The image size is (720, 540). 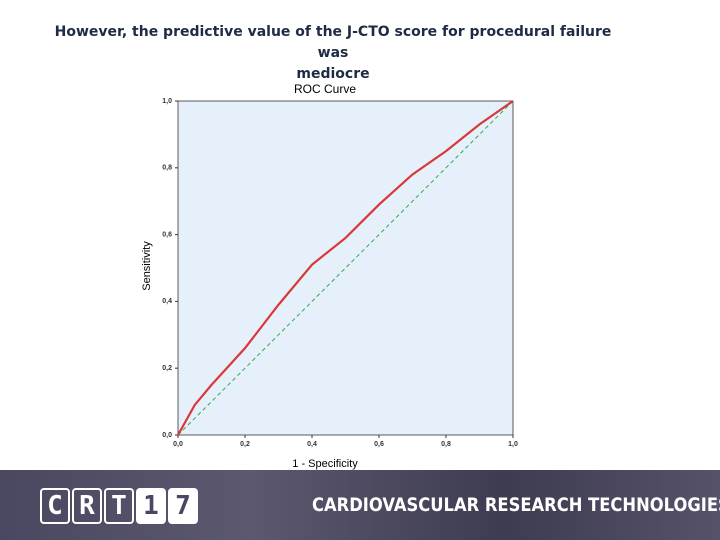 What do you see at coordinates (513, 444) in the screenshot?
I see `x-tick-label: 1,0` at bounding box center [513, 444].